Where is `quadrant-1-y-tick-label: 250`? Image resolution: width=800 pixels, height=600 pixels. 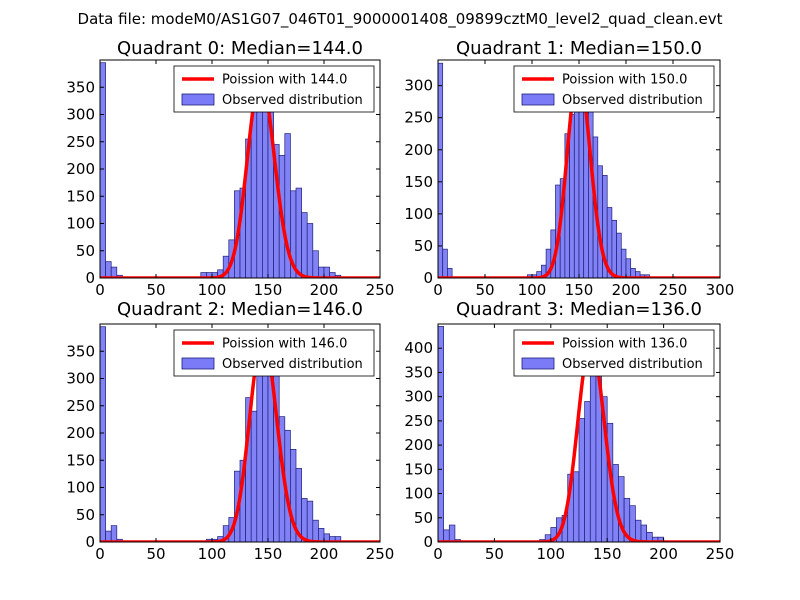
quadrant-1-y-tick-label: 250 is located at coordinates (418, 118).